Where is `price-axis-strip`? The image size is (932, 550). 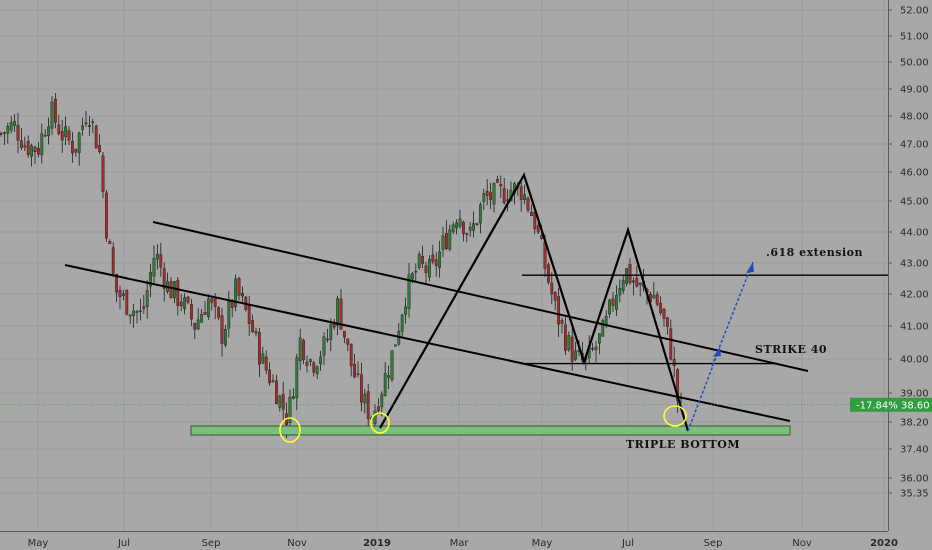 price-axis-strip is located at coordinates (910, 275).